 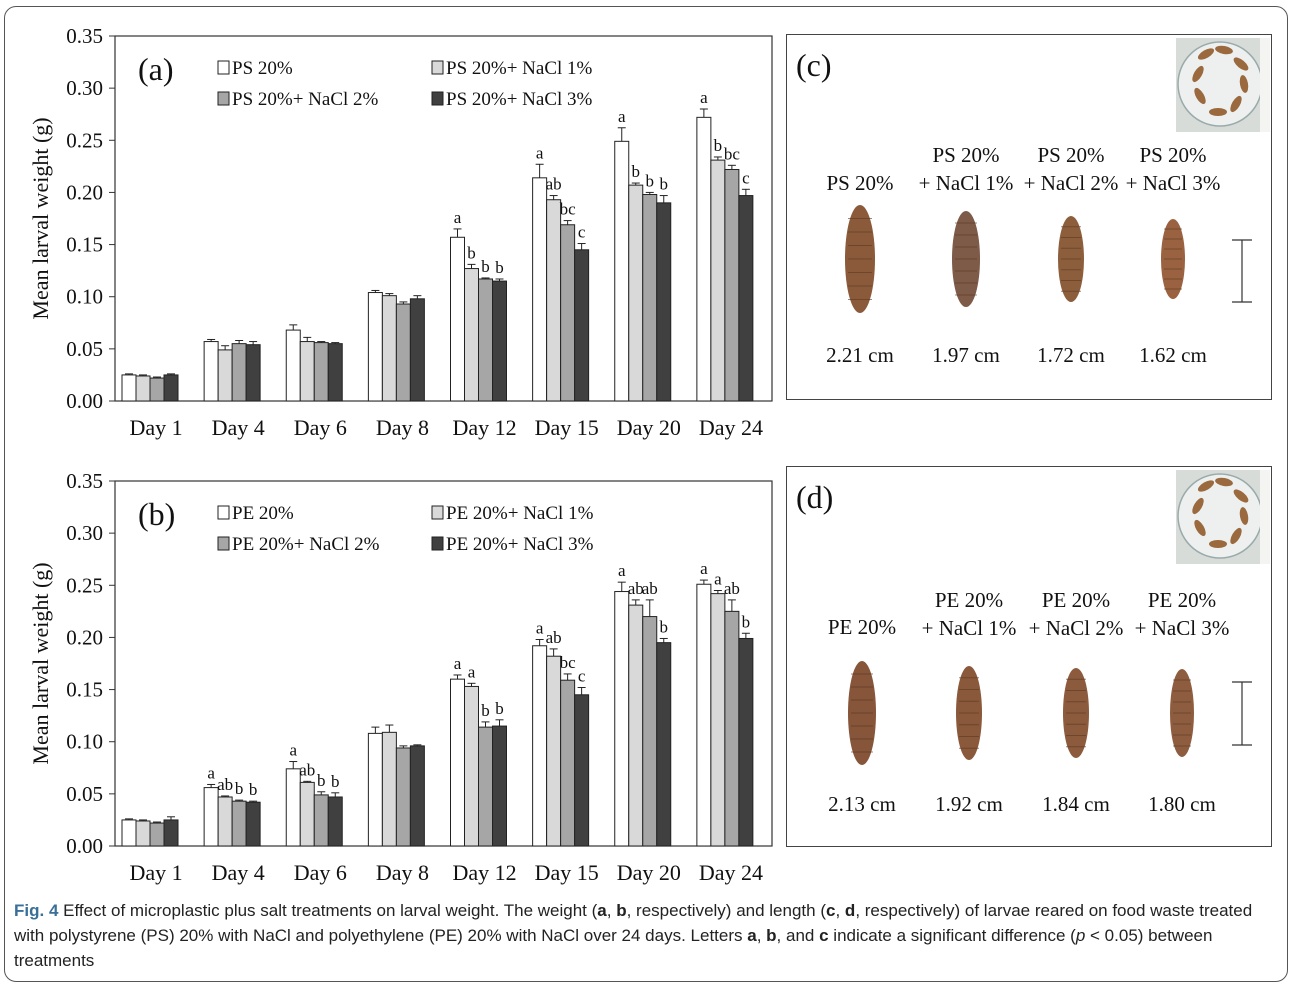 What do you see at coordinates (731, 427) in the screenshot?
I see `chart-a-xtick-label-7: Day 24` at bounding box center [731, 427].